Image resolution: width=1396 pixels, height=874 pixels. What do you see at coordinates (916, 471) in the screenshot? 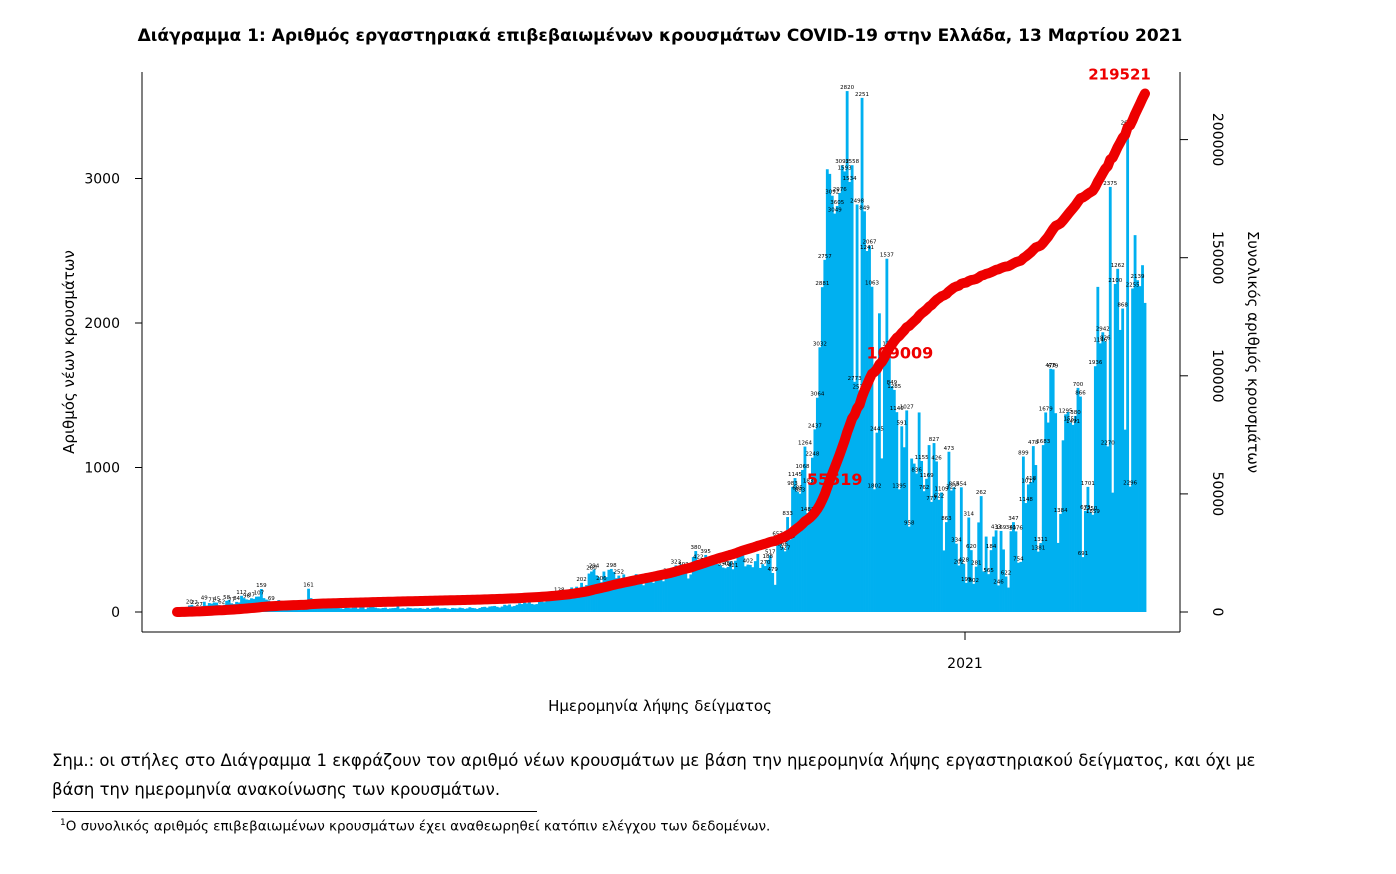
I see `bar-value-label: 836` at bounding box center [916, 471].